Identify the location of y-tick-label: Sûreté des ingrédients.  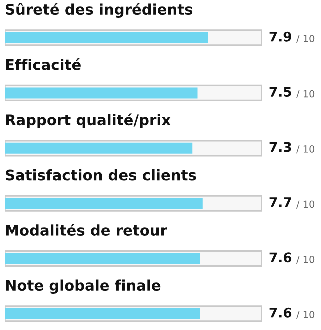
(99, 10).